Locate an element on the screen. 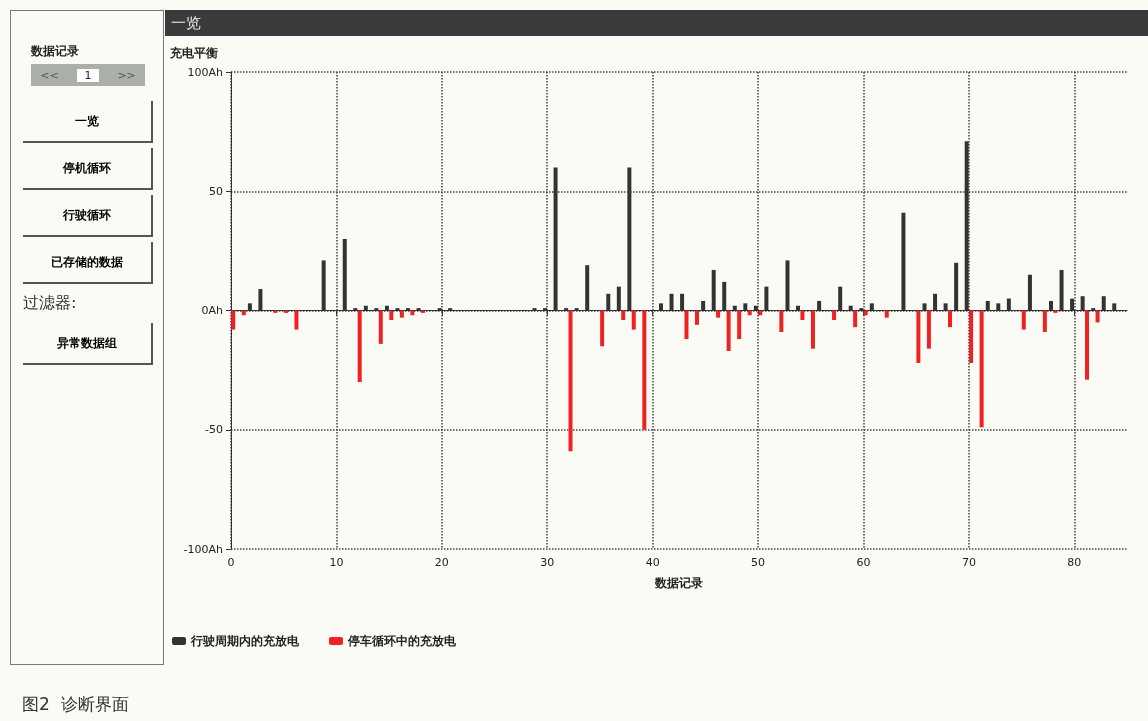 This screenshot has width=1148, height=721. x-tick-label: 0 is located at coordinates (231, 562).